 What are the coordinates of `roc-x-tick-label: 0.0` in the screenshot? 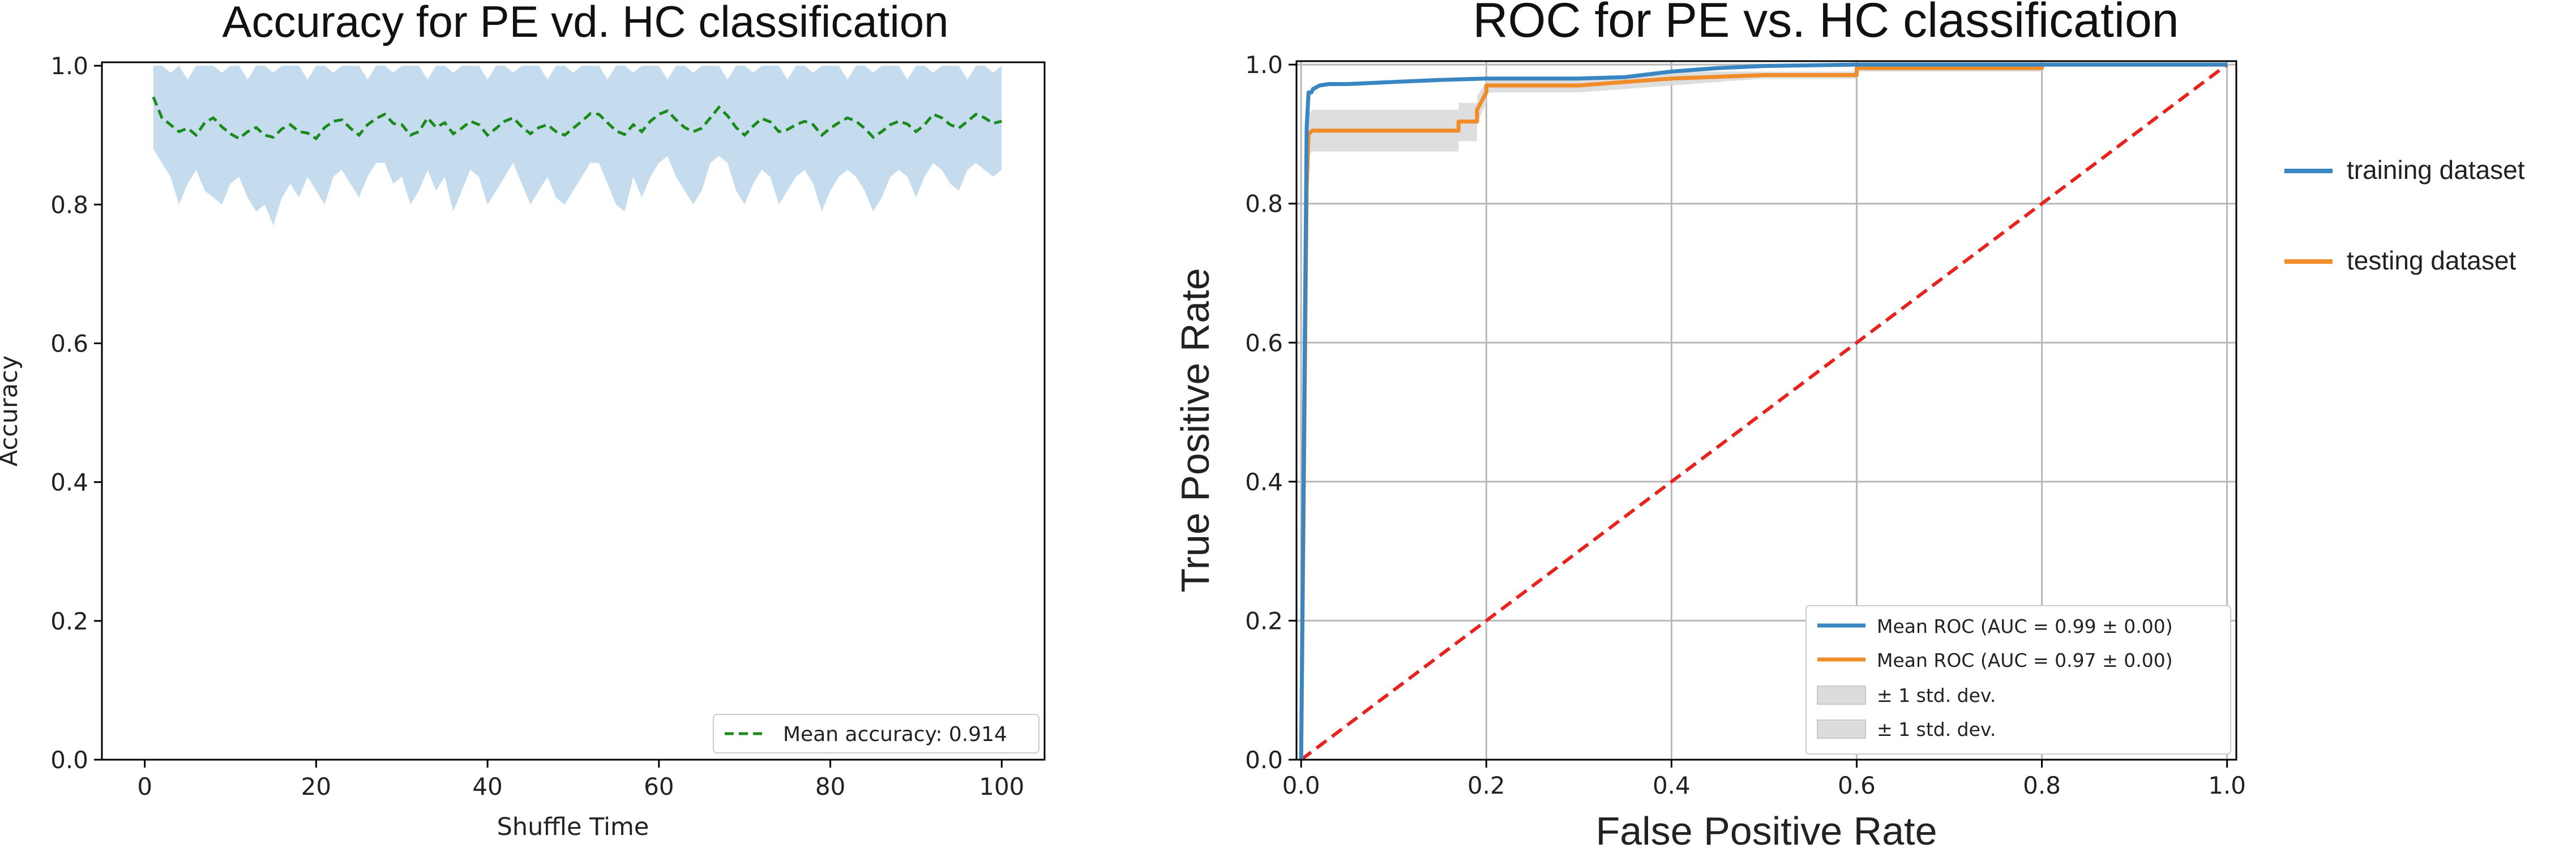 It's located at (1301, 786).